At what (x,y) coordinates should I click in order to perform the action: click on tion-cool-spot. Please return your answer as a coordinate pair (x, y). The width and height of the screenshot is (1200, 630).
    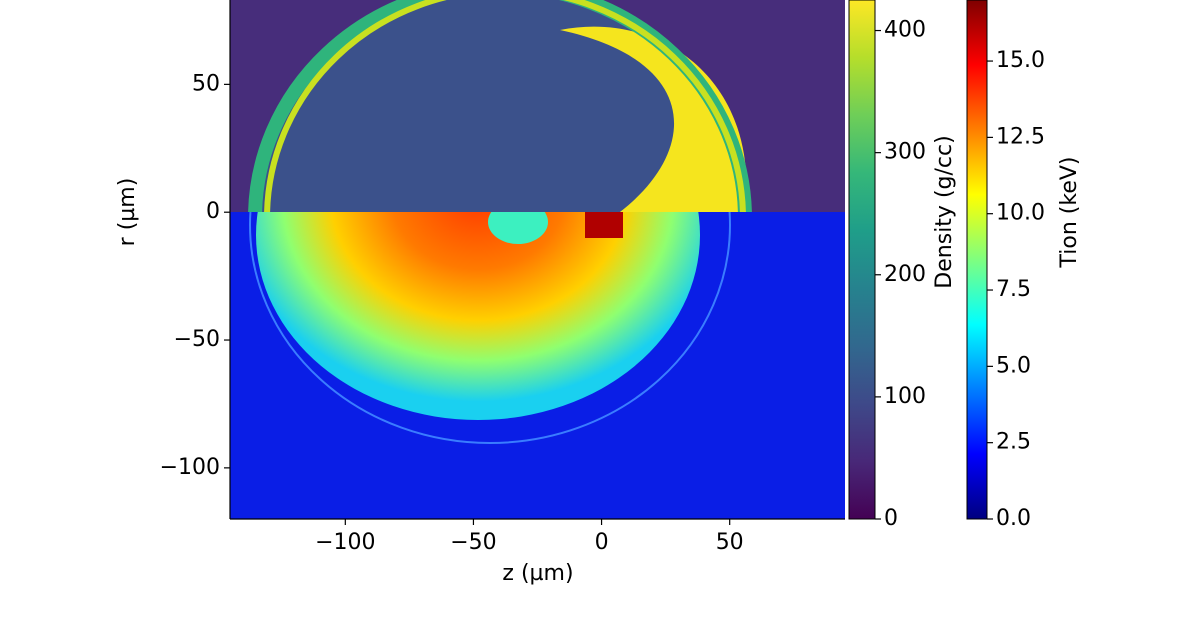
    Looking at the image, I should click on (518, 228).